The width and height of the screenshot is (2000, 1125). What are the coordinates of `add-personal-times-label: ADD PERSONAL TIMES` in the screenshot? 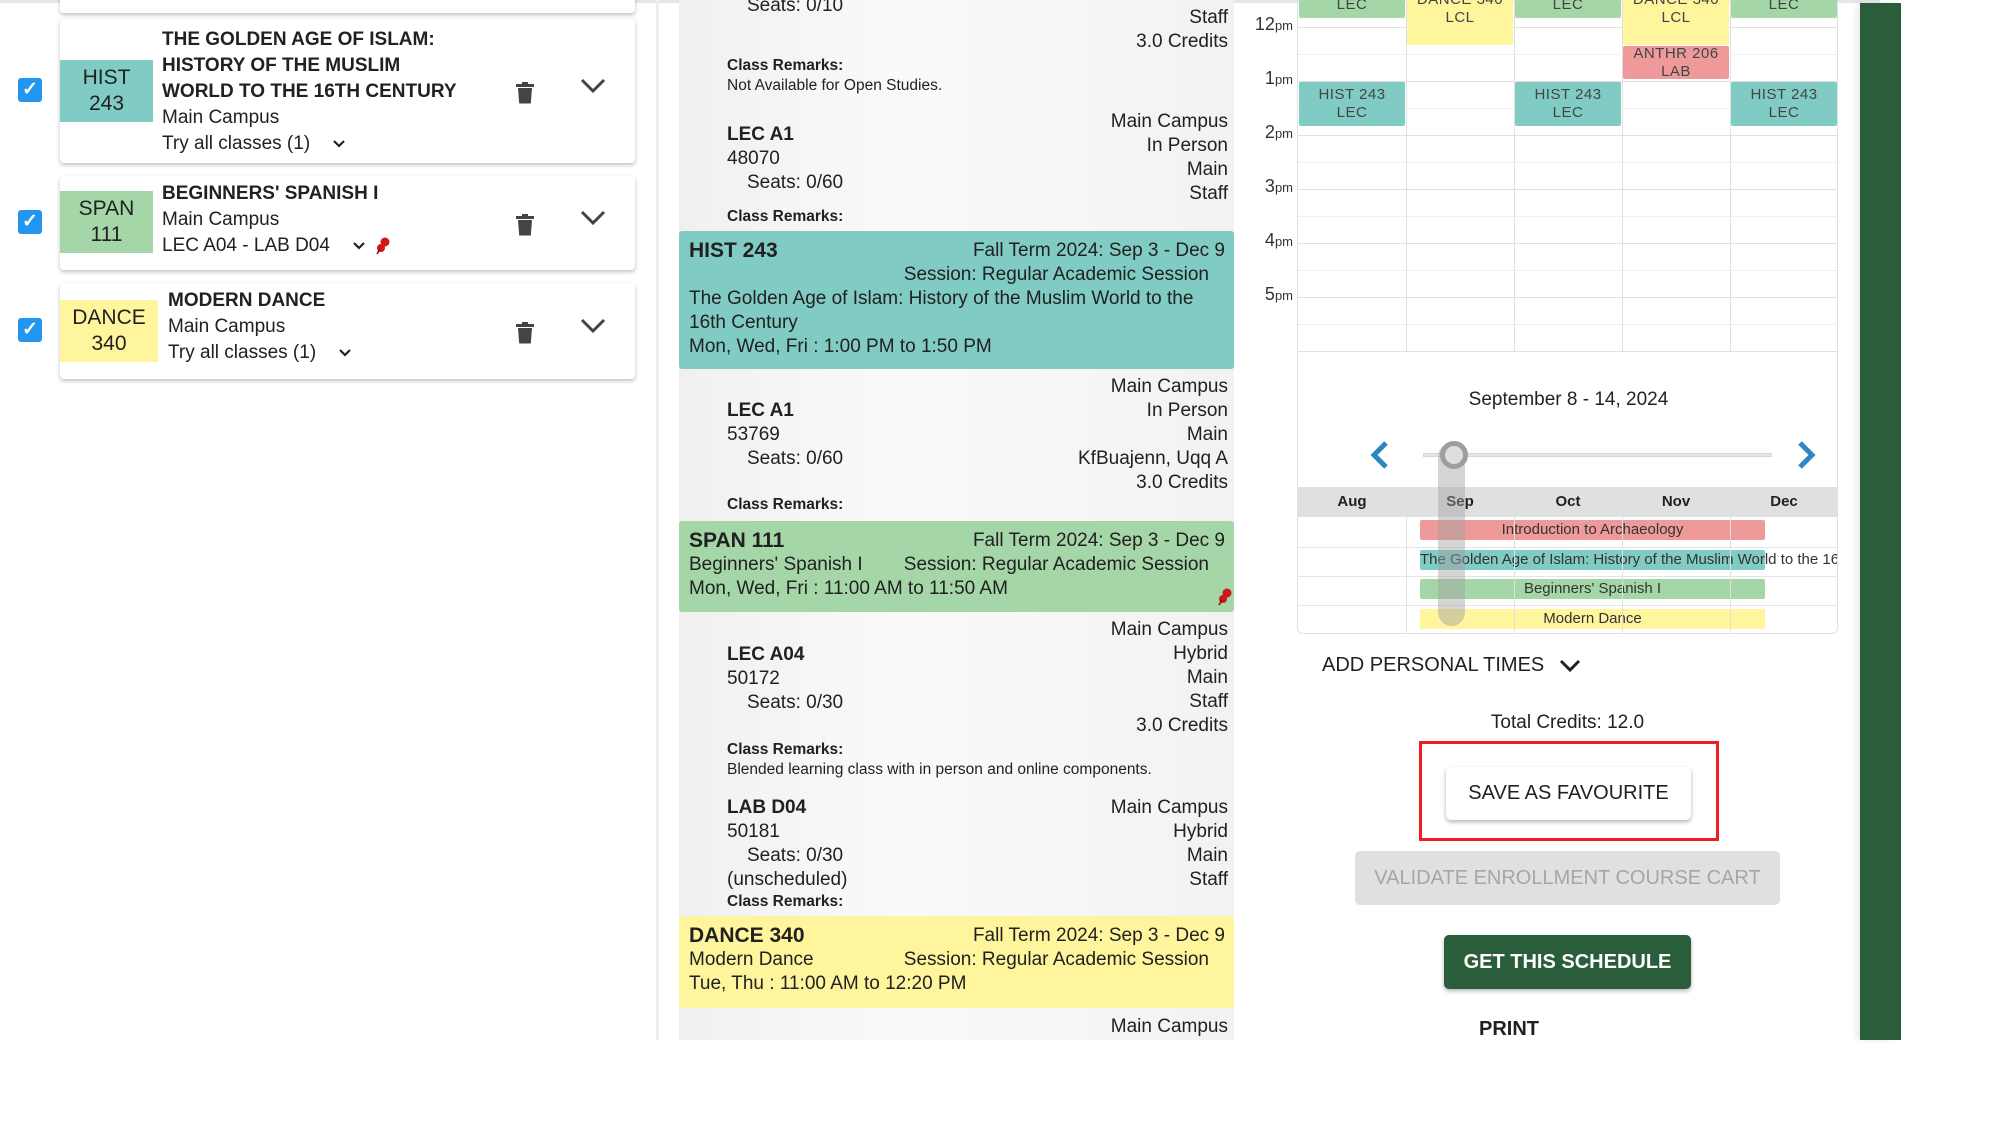 It's located at (1433, 665).